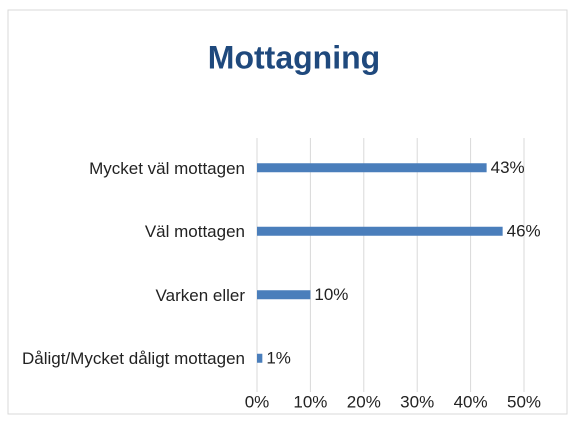 Image resolution: width=576 pixels, height=425 pixels. Describe the element at coordinates (200, 295) in the screenshot. I see `y-tick-label: Varken eller` at that location.